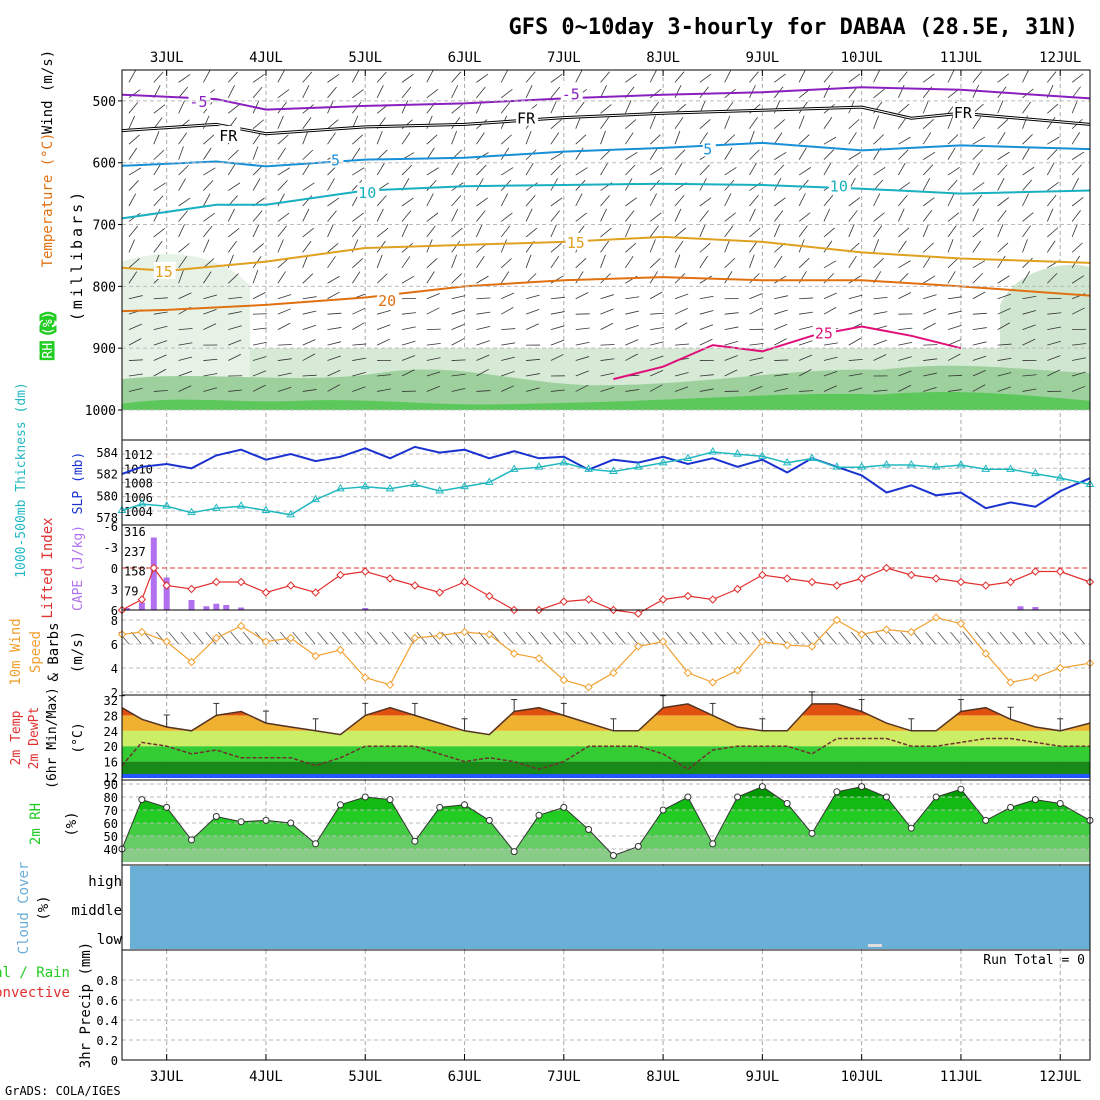 The width and height of the screenshot is (1100, 1100). What do you see at coordinates (111, 527) in the screenshot?
I see `p3-li-tick: -6` at bounding box center [111, 527].